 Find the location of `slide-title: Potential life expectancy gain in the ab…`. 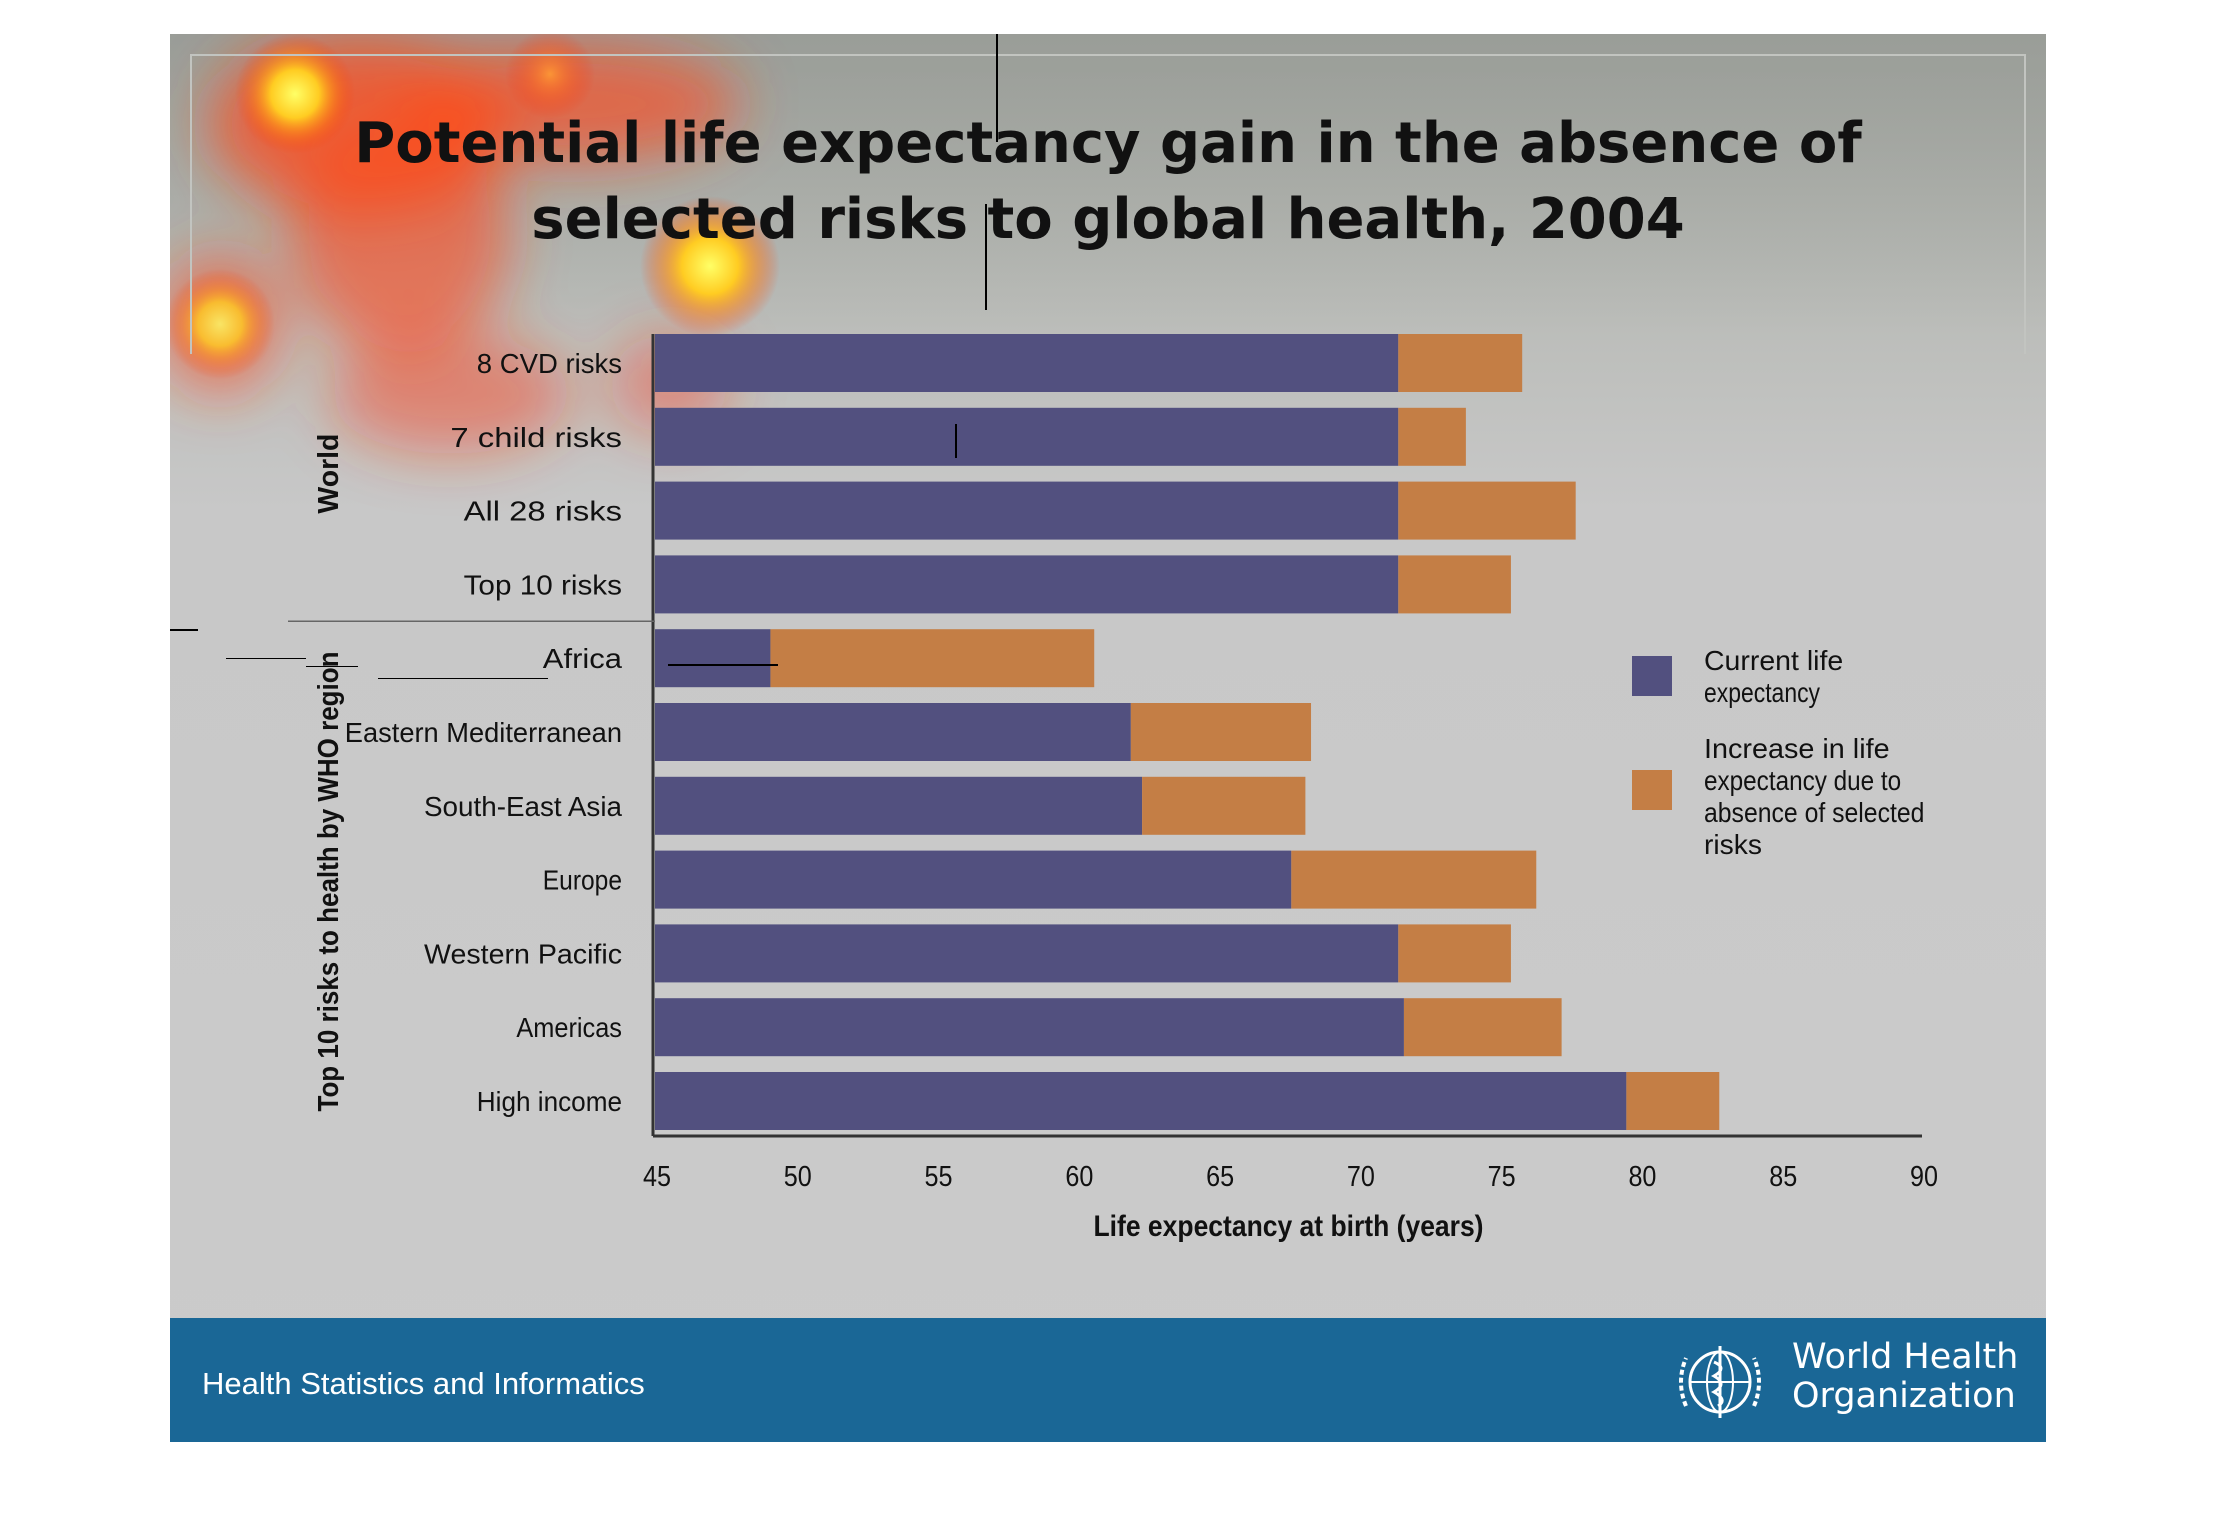

slide-title: Potential life expectancy gain in the ab… is located at coordinates (1108, 181).